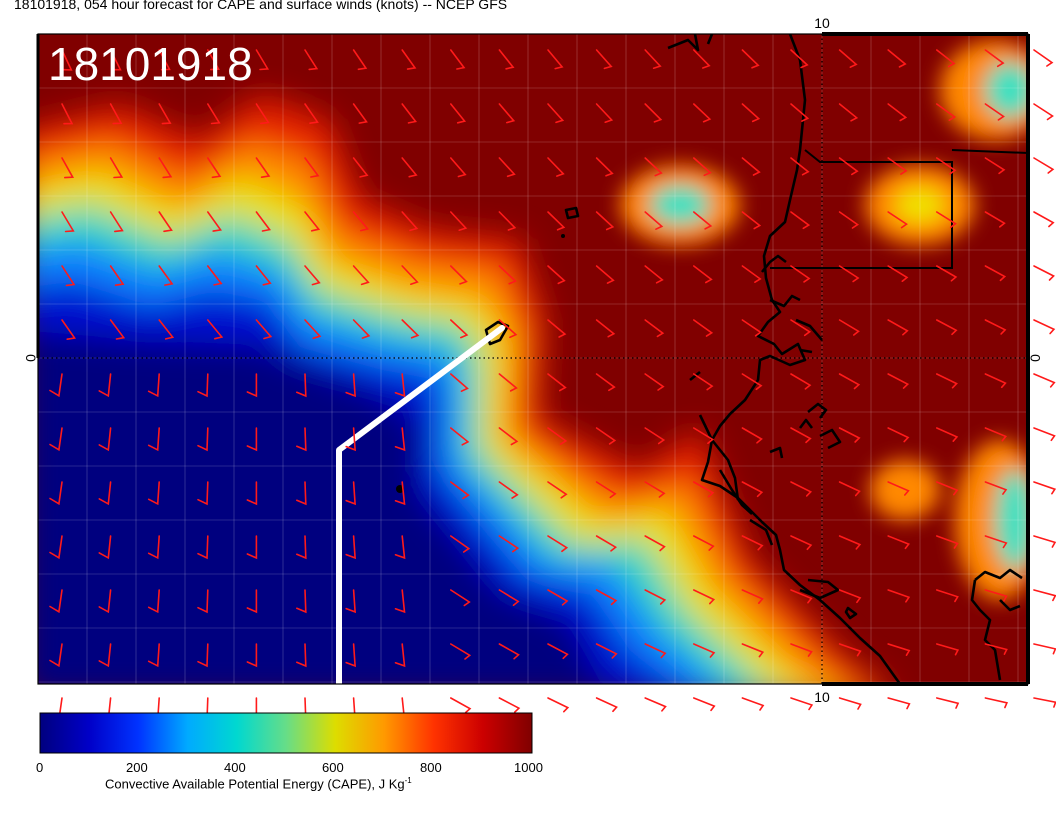  What do you see at coordinates (528, 767) in the screenshot?
I see `colorbar-tick-1000: 1000` at bounding box center [528, 767].